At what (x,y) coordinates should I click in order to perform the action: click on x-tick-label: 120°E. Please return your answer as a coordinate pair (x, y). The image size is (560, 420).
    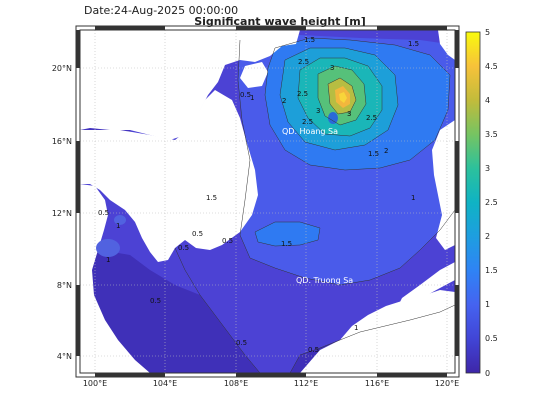
    Looking at the image, I should click on (447, 383).